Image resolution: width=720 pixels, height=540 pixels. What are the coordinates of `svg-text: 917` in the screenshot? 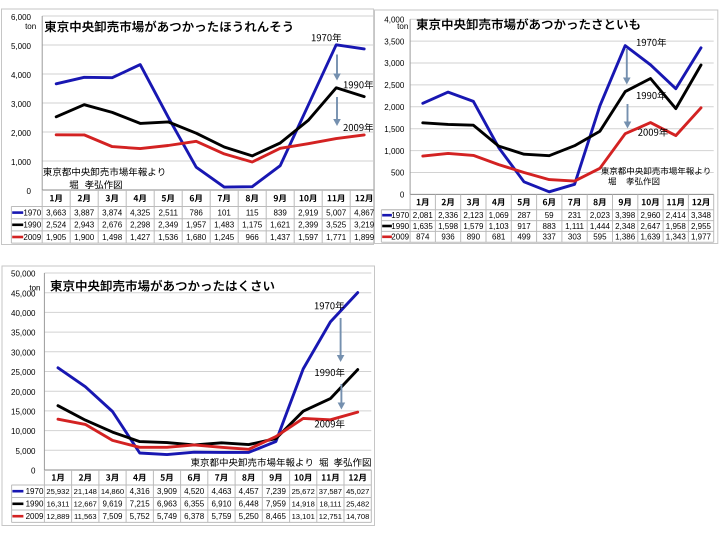 It's located at (524, 226).